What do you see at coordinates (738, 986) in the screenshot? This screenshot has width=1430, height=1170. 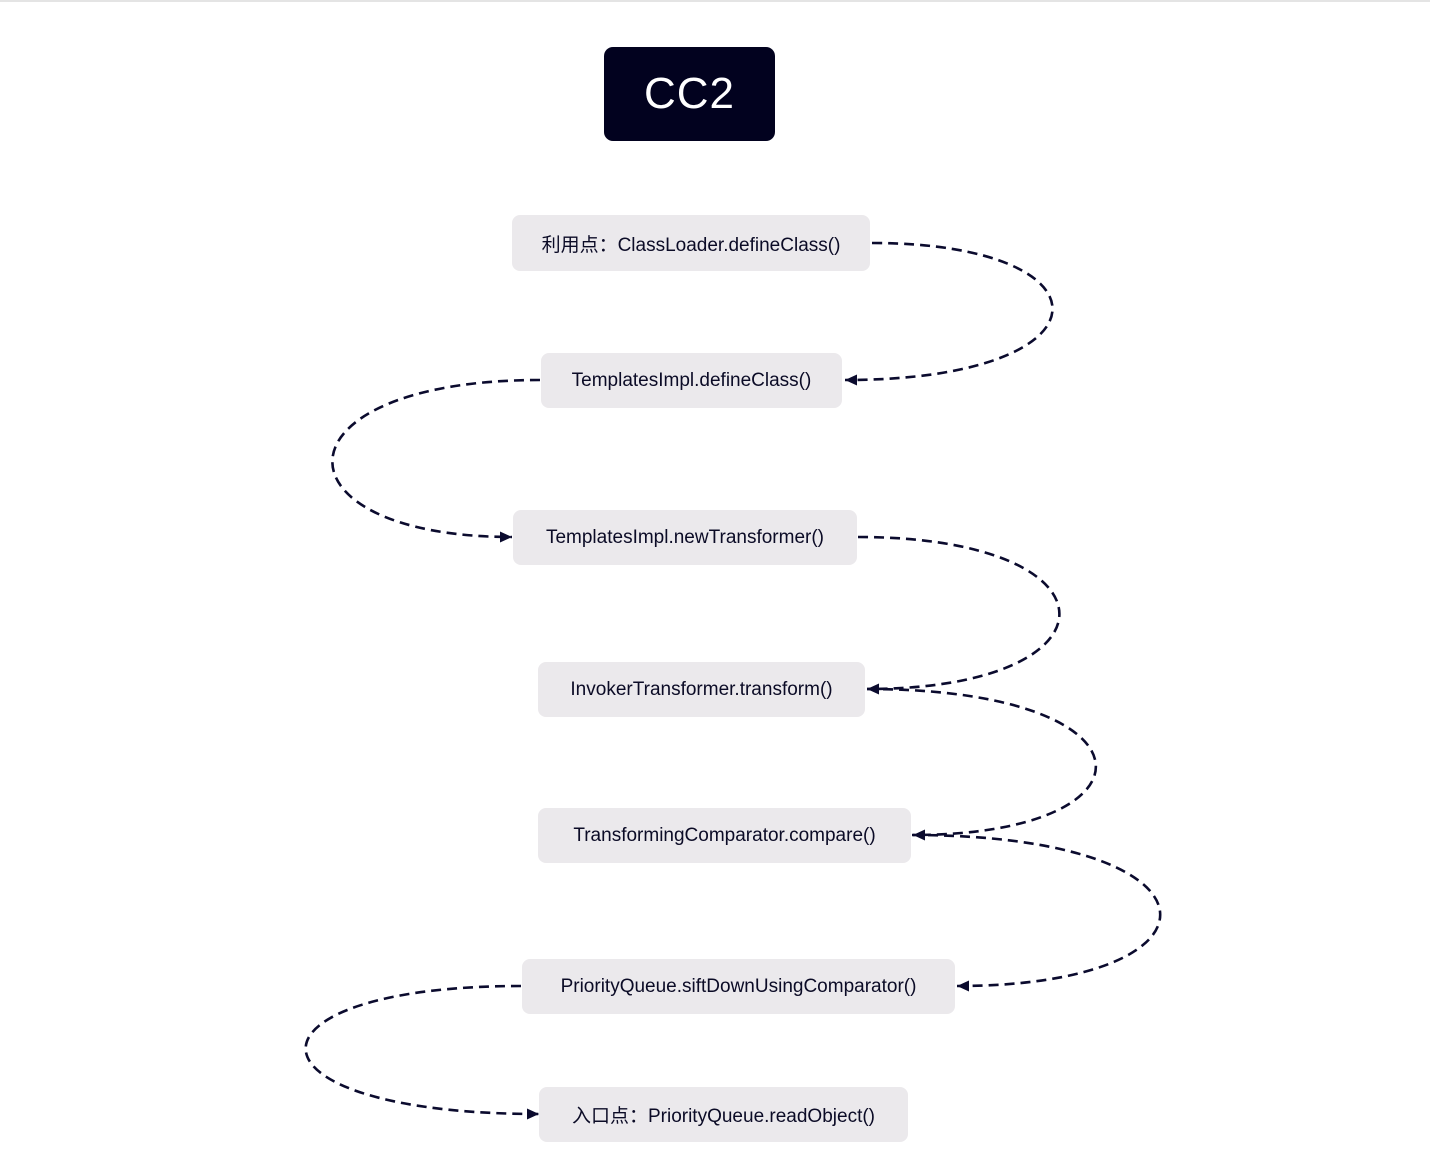 I see `node-priorityqueue-siftdown: PriorityQueue.siftDownUsingComparator()` at bounding box center [738, 986].